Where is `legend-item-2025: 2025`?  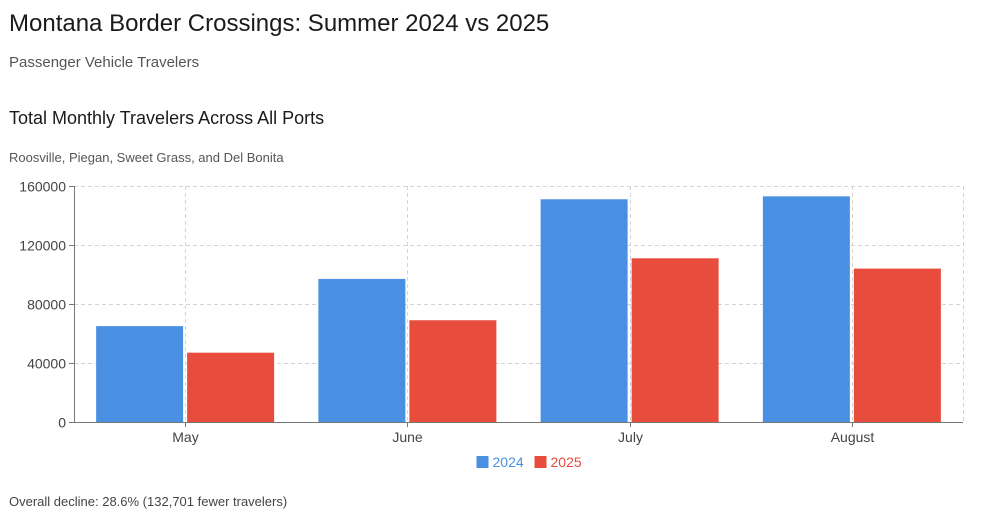 legend-item-2025: 2025 is located at coordinates (558, 462).